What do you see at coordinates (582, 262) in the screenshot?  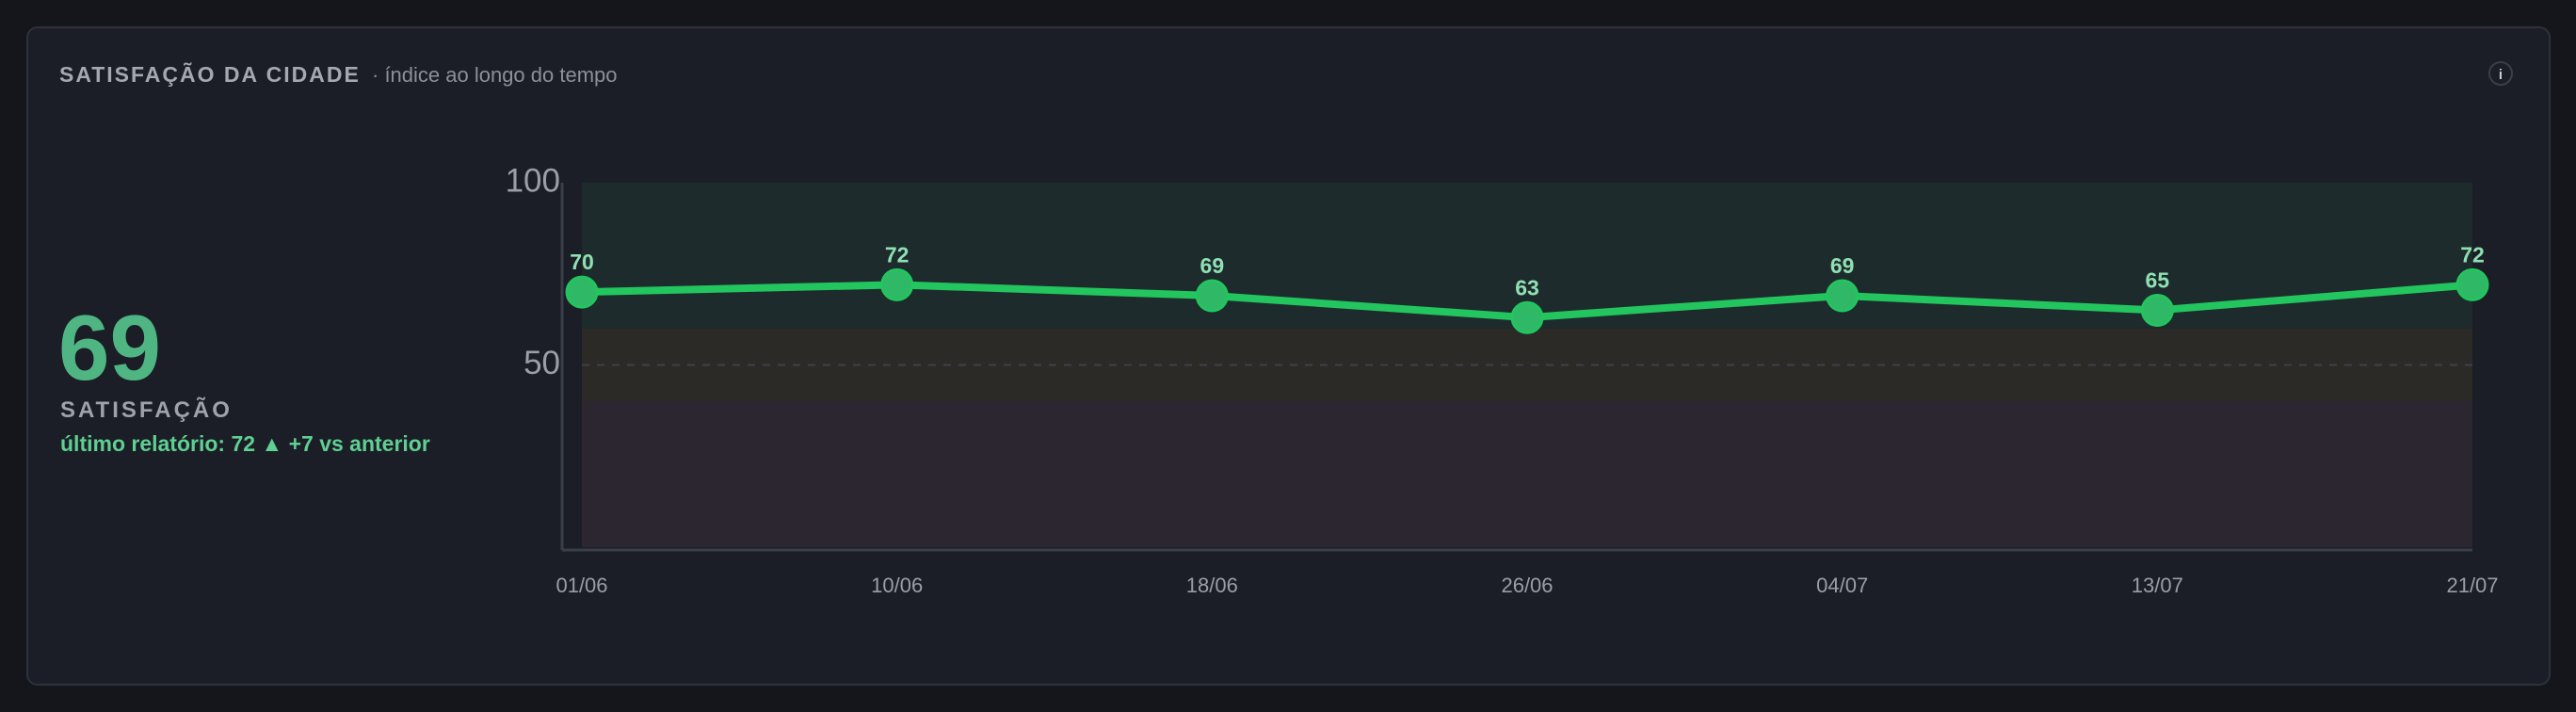 I see `data-label: 70` at bounding box center [582, 262].